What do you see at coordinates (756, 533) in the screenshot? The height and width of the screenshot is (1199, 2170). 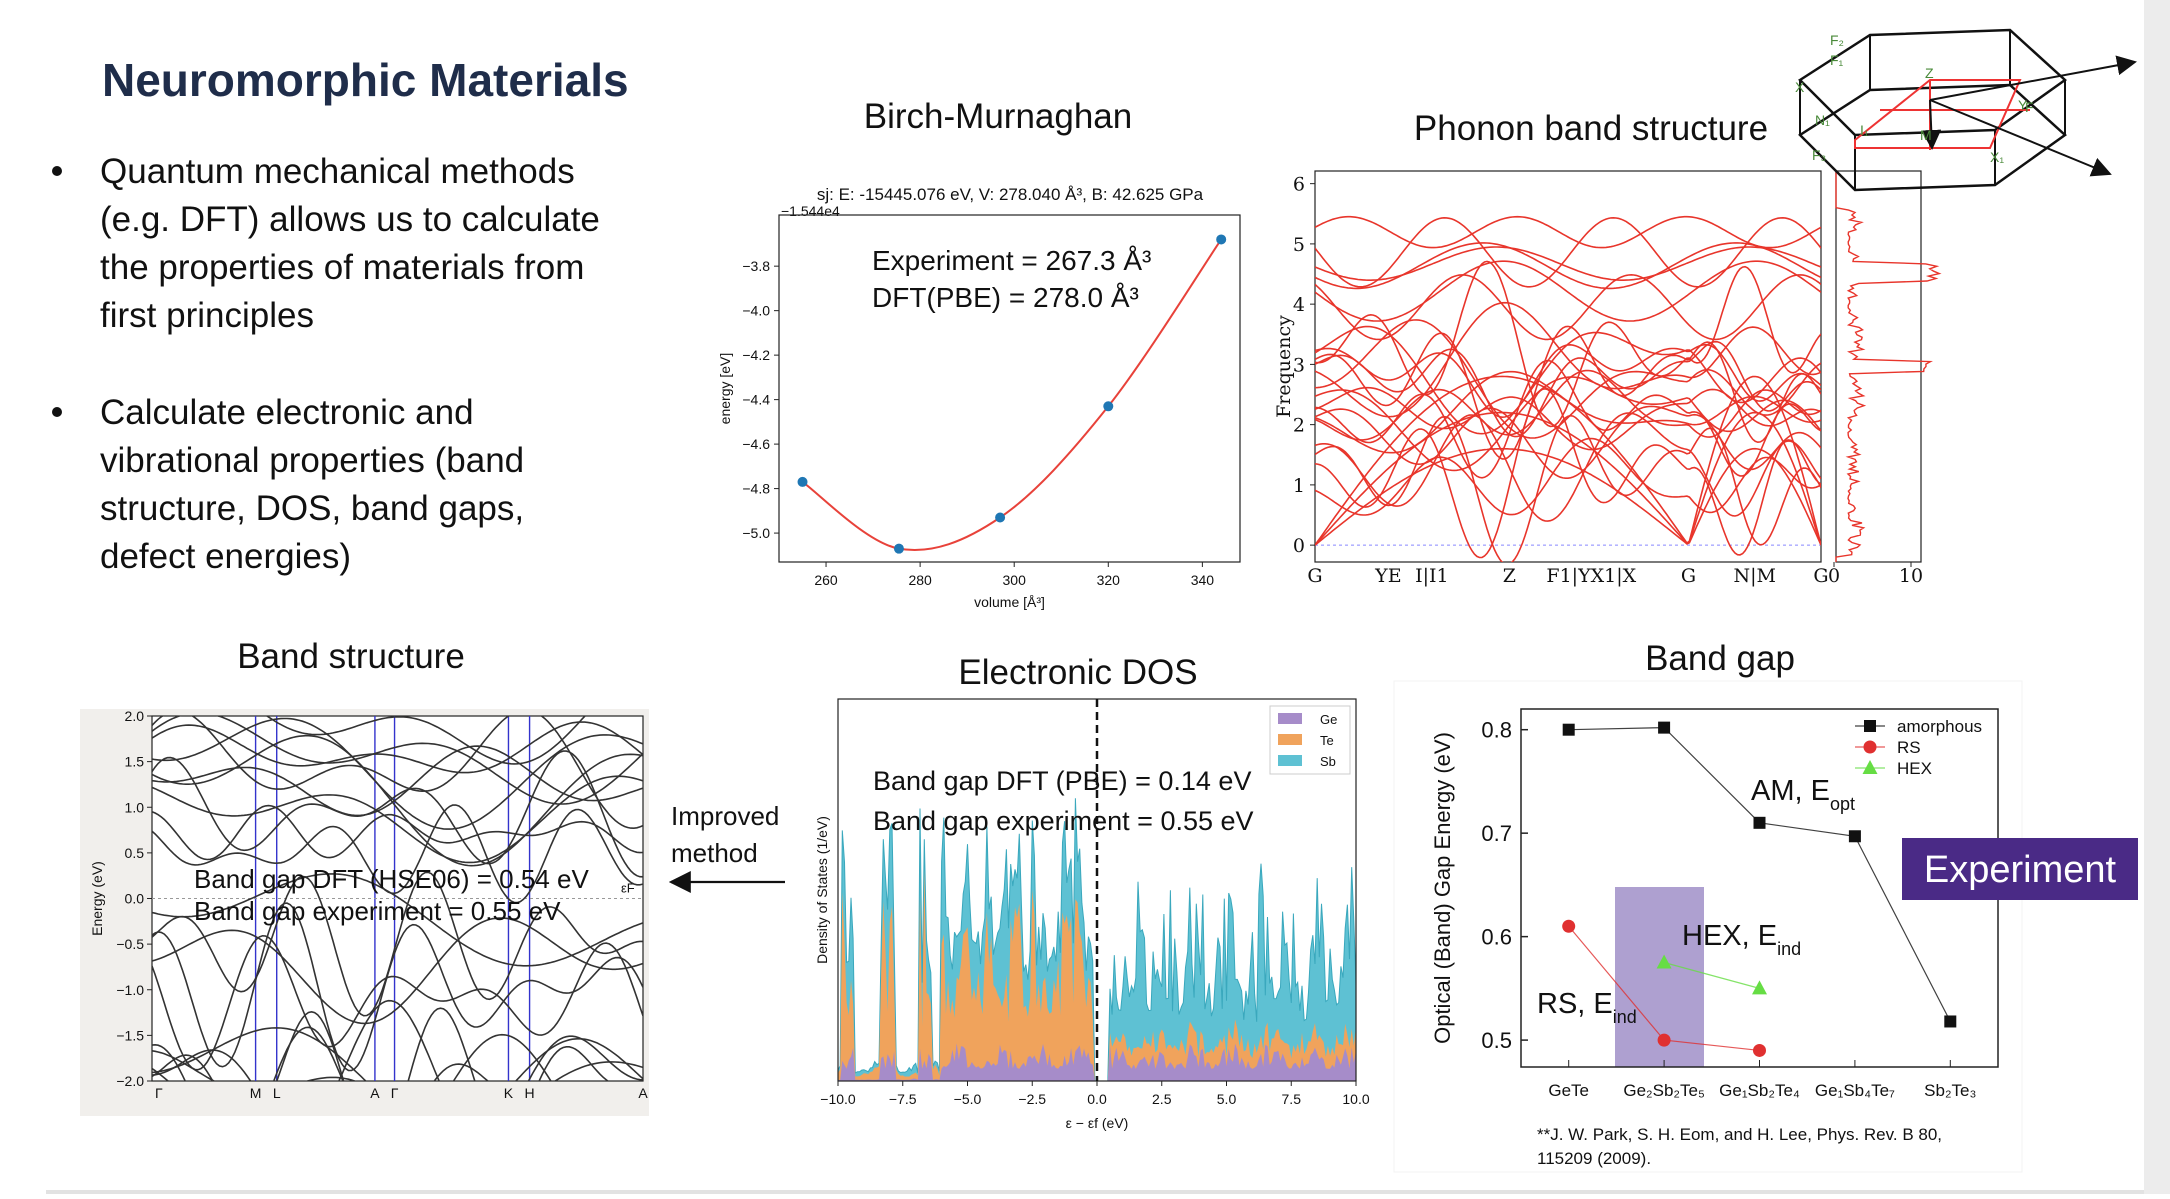 I see `y-tick-label: −5.0` at bounding box center [756, 533].